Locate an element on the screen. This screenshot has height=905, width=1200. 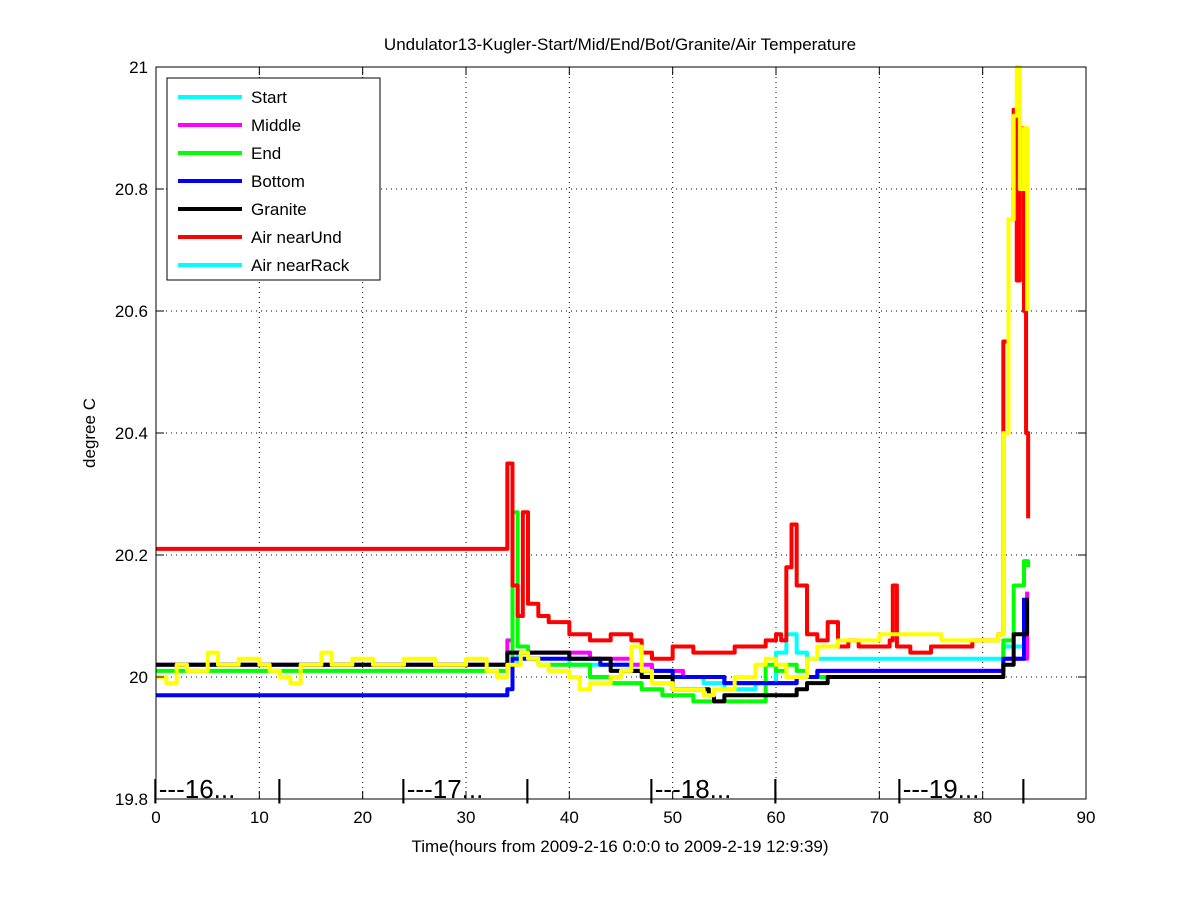
legend-entry: End is located at coordinates (266, 153).